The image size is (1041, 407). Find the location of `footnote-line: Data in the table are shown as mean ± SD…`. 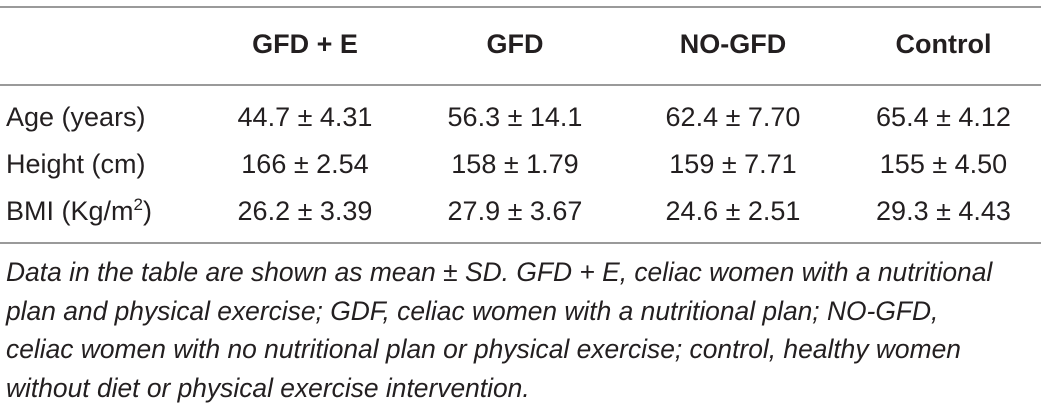

footnote-line: Data in the table are shown as mean ± SD… is located at coordinates (522, 272).